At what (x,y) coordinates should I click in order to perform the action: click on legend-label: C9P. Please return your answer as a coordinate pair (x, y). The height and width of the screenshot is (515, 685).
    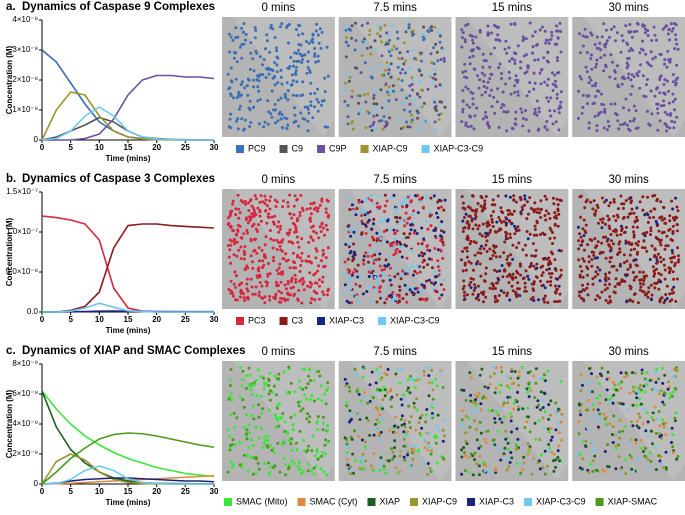
    Looking at the image, I should click on (338, 148).